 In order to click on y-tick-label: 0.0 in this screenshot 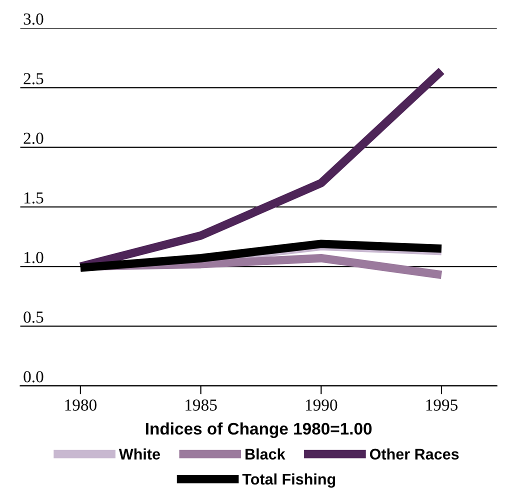, I will do `click(34, 376)`.